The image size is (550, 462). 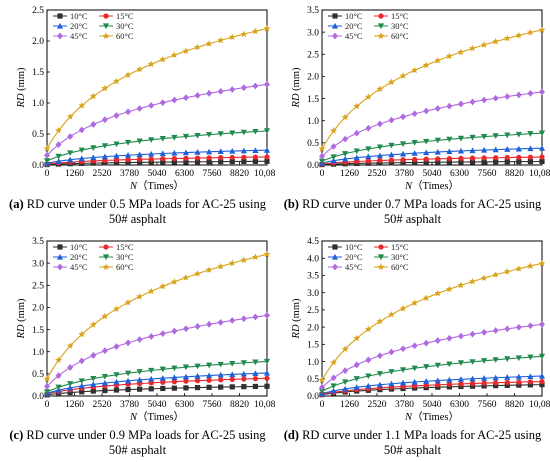 What do you see at coordinates (93, 257) in the screenshot?
I see `legend: 10°C 15°C 20°C 30°C 45°C 60°C` at bounding box center [93, 257].